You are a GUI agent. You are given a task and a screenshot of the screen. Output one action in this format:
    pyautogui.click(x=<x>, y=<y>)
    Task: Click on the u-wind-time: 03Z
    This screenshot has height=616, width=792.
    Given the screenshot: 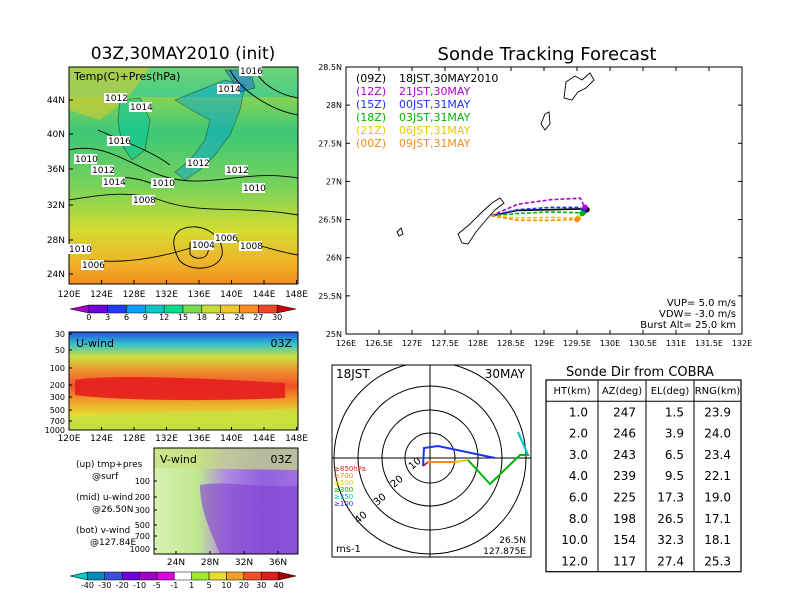 What is the action you would take?
    pyautogui.click(x=281, y=343)
    